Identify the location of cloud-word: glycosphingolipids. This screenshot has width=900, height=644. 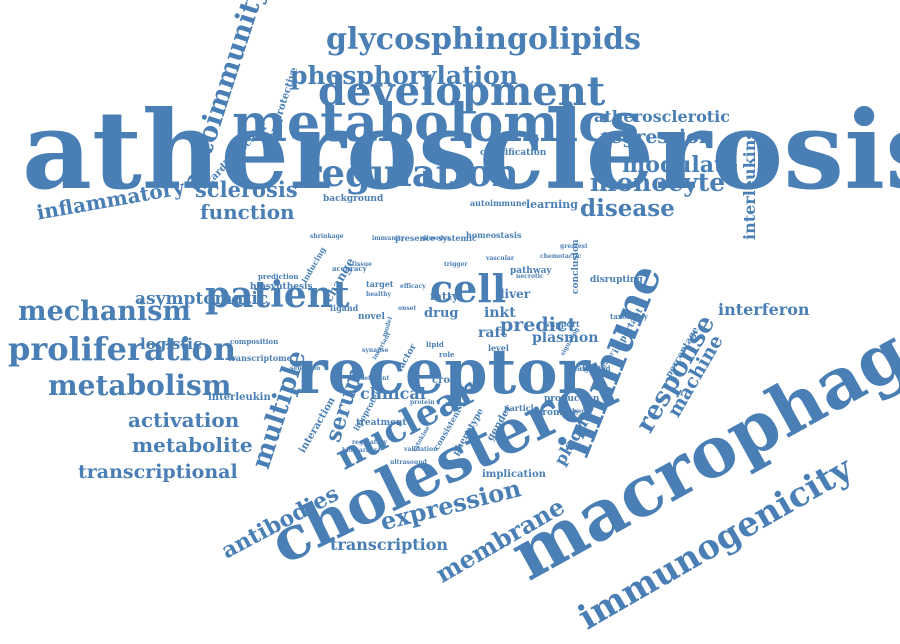
(483, 39).